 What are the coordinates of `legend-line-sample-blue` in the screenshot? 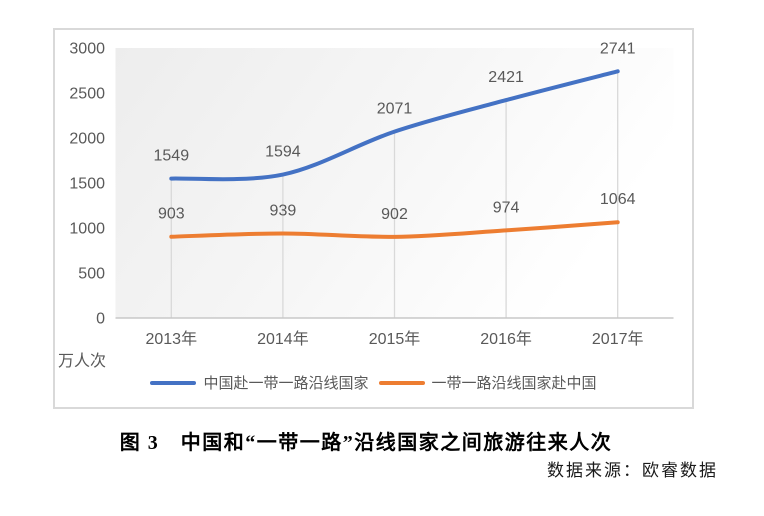 It's located at (173, 382).